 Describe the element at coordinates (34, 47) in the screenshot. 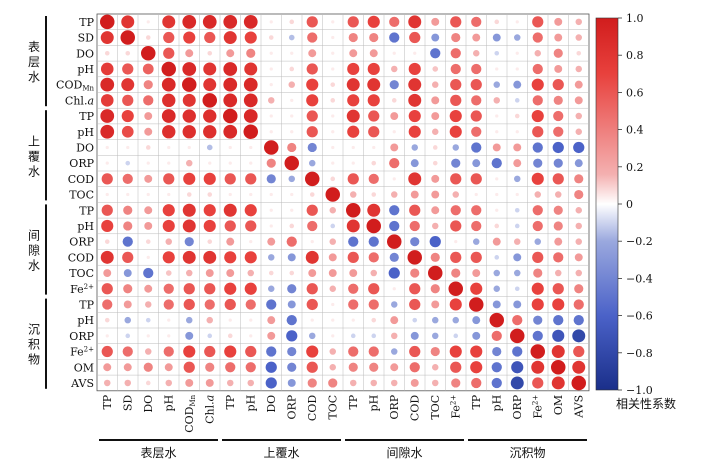

I see `group-label-left: 表` at that location.